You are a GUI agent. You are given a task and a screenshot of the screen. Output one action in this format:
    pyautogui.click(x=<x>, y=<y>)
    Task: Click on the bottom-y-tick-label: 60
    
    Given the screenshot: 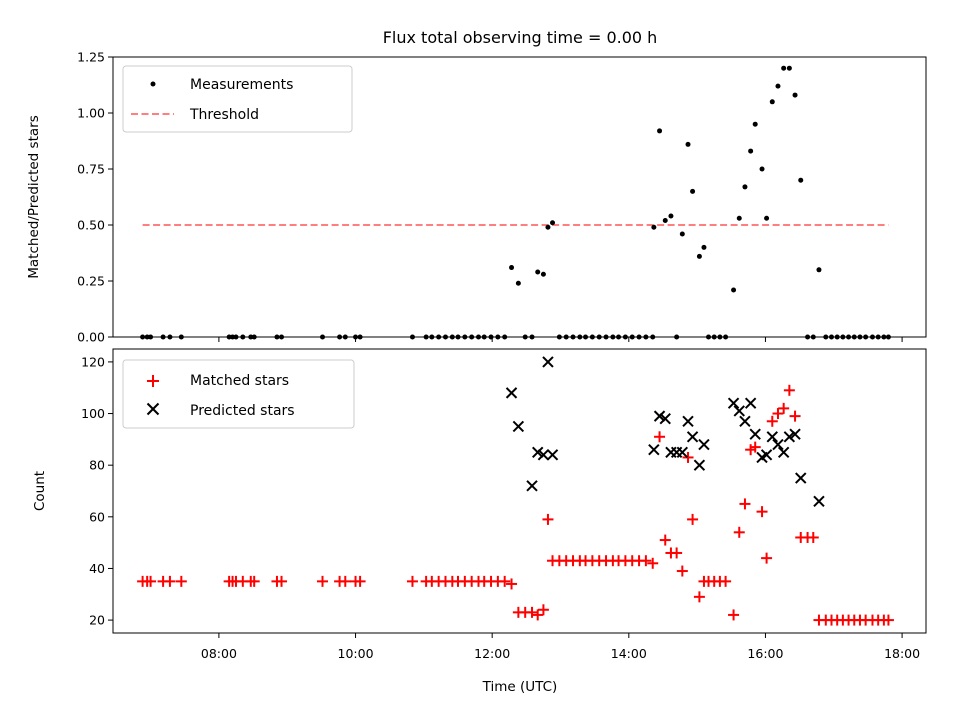 What is the action you would take?
    pyautogui.click(x=97, y=516)
    